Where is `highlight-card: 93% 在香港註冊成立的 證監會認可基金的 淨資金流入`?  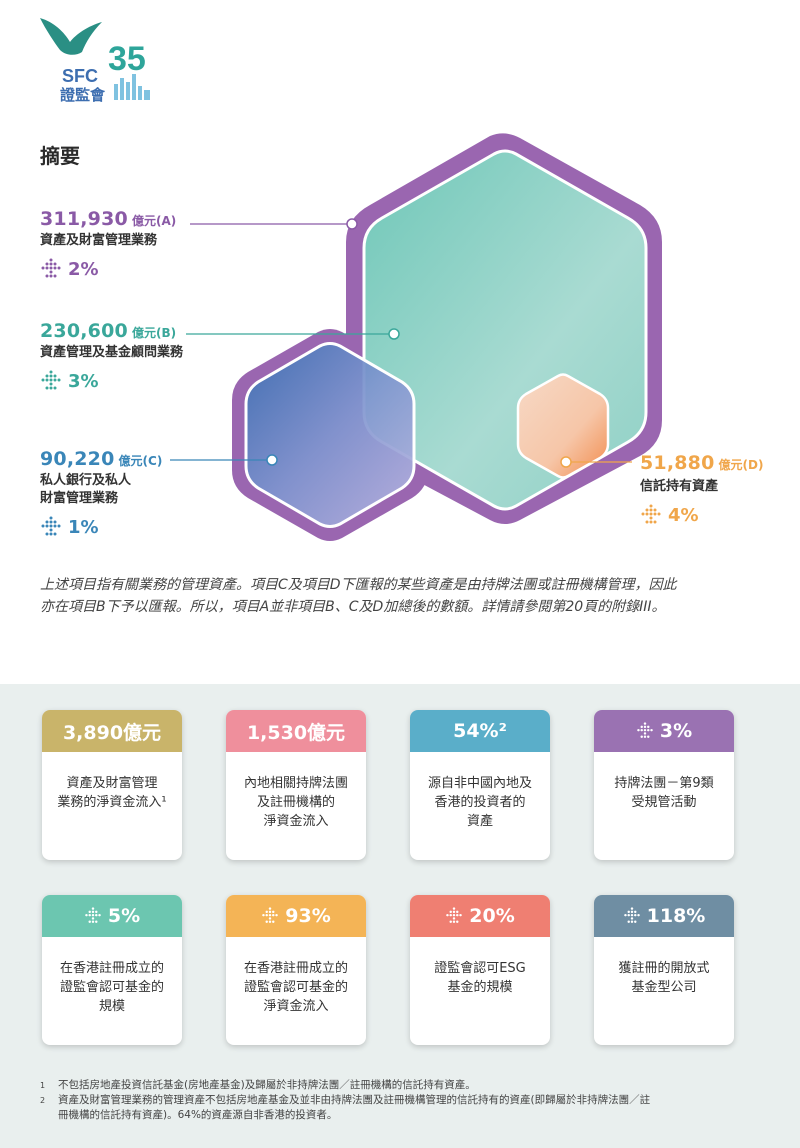
highlight-card: 93% 在香港註冊成立的 證監會認可基金的 淨資金流入 is located at coordinates (296, 970).